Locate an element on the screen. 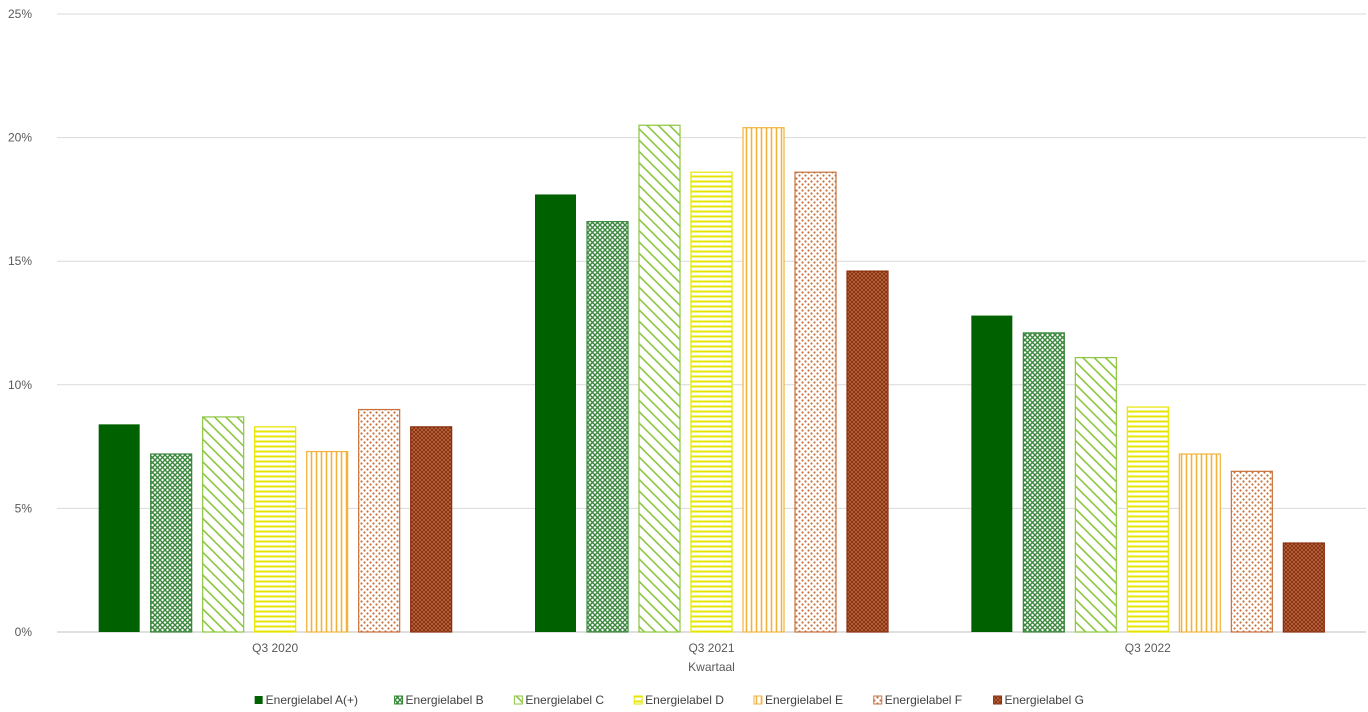 This screenshot has width=1368, height=712. x-axis-title: Kwartaal is located at coordinates (711, 667).